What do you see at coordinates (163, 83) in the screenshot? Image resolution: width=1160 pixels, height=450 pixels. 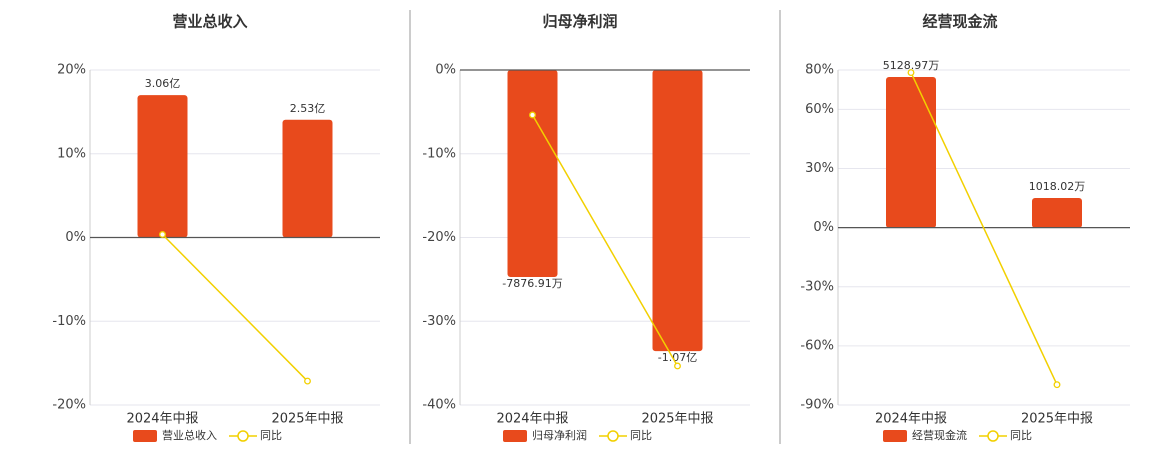 I see `data-label: 3.06亿` at bounding box center [163, 83].